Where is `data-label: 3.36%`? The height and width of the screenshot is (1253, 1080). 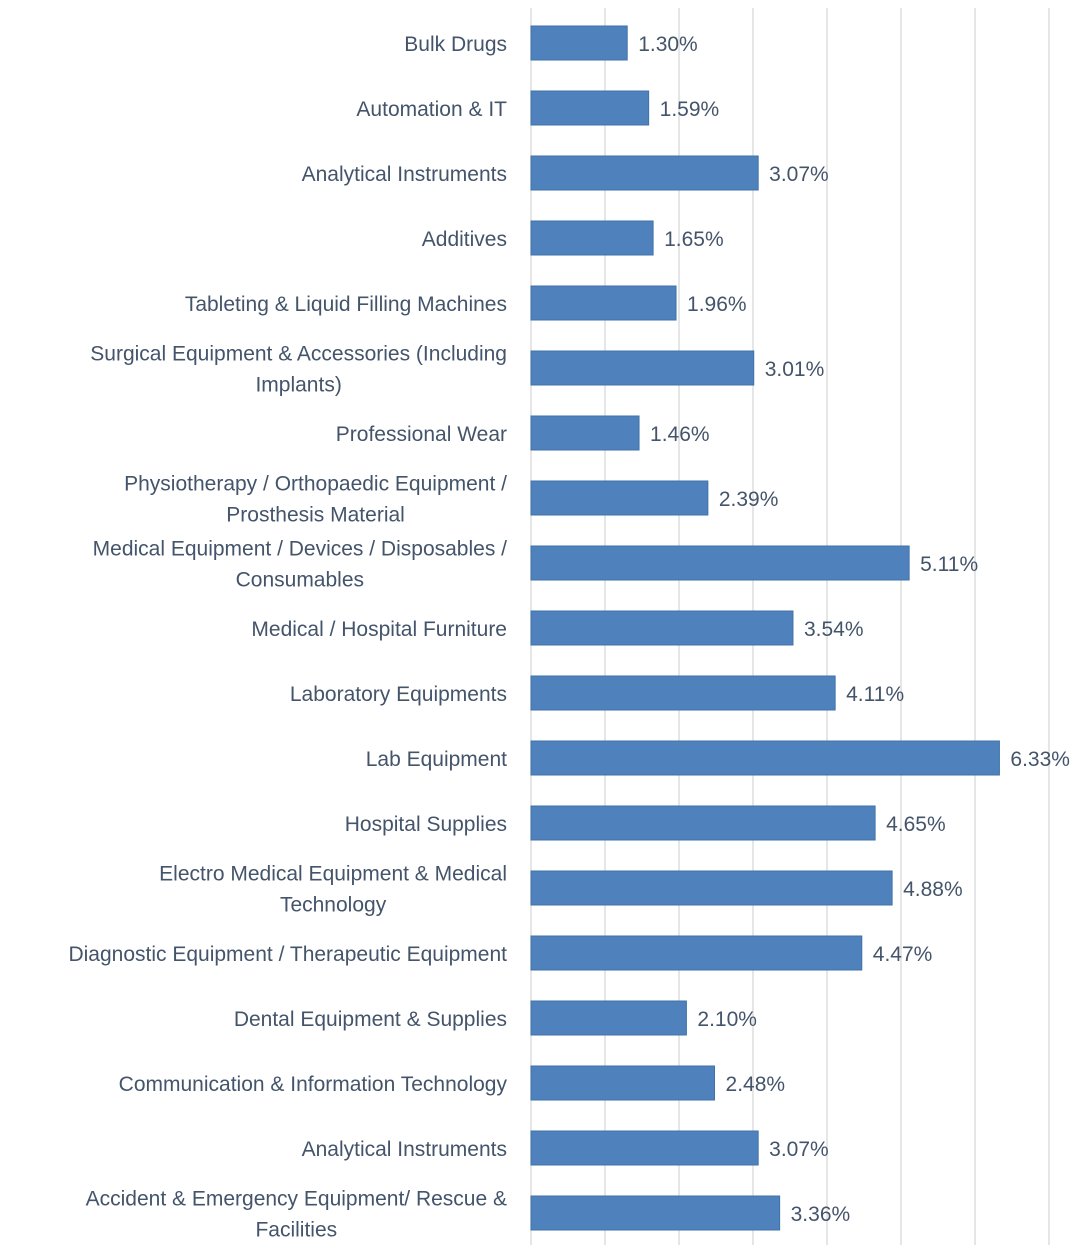
data-label: 3.36% is located at coordinates (821, 1214).